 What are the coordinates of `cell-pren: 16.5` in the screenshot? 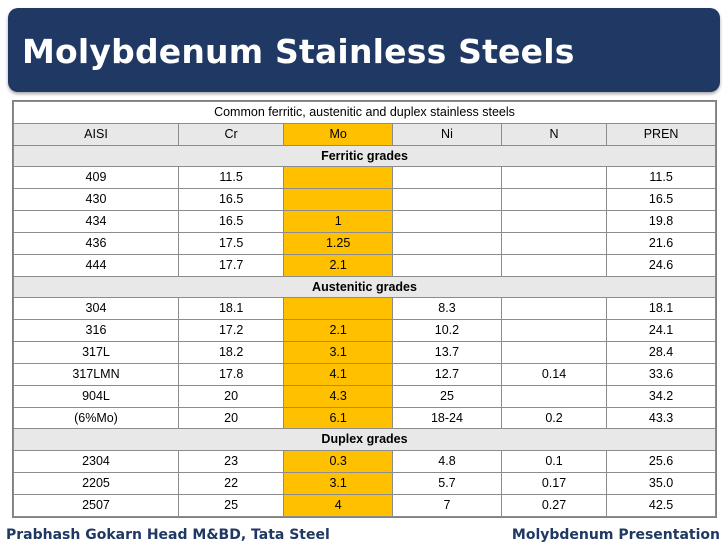 It's located at (661, 200).